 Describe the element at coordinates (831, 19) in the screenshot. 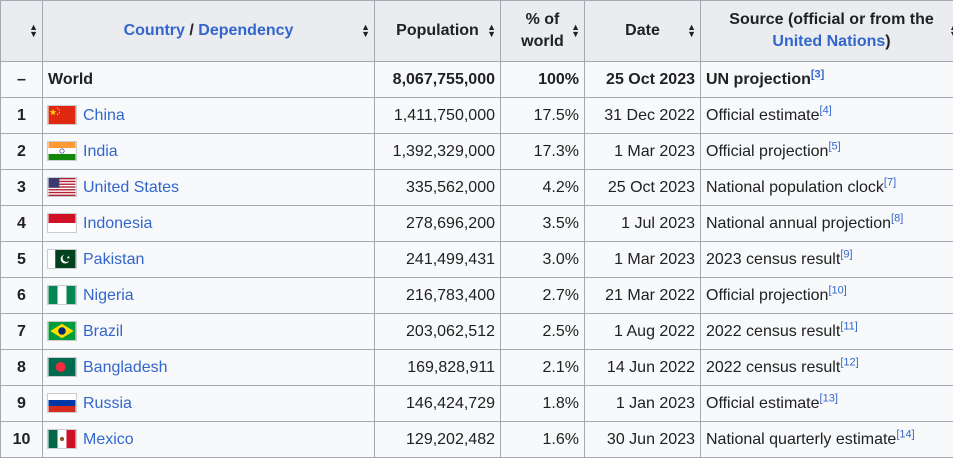

I see `source-header-label: Source (official or from the` at that location.